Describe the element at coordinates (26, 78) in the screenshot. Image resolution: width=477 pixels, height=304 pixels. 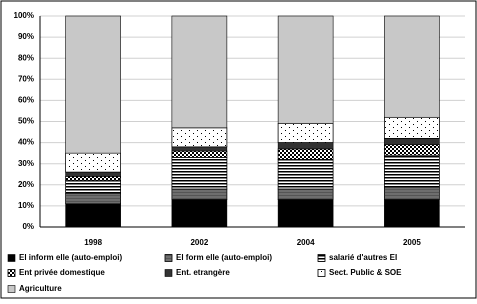
I see `y-tick-label: 70%` at that location.